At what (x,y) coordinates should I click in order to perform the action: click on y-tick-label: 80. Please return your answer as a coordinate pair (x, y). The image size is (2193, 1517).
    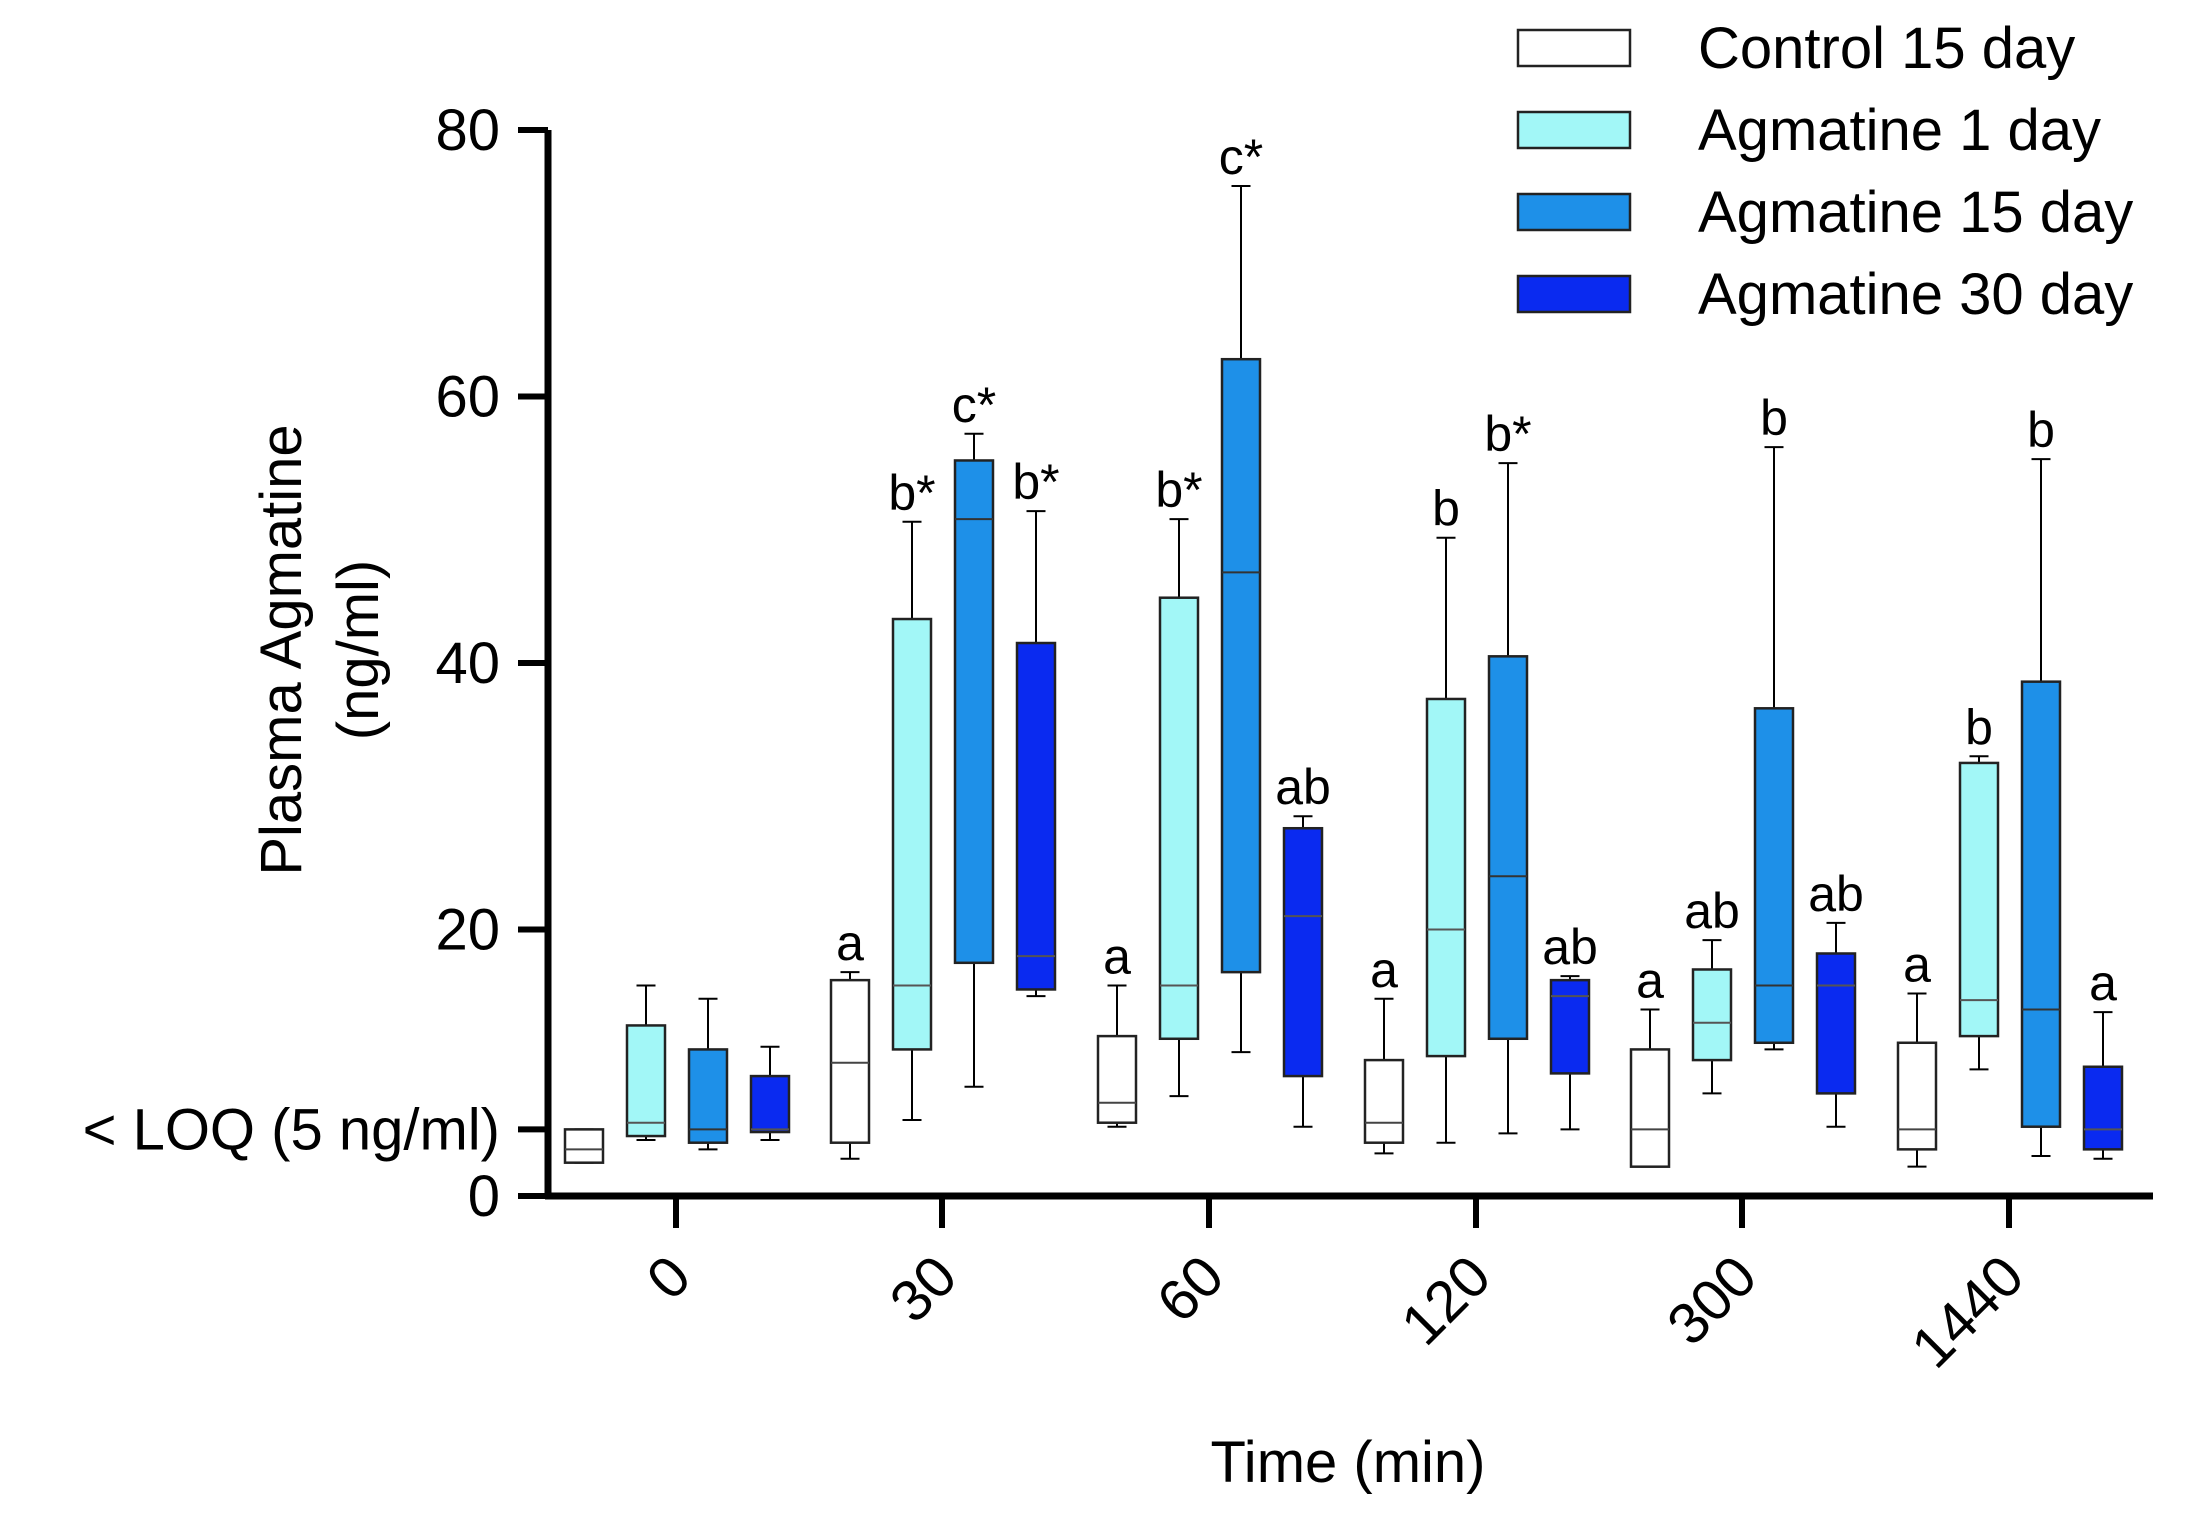
    Looking at the image, I should click on (467, 130).